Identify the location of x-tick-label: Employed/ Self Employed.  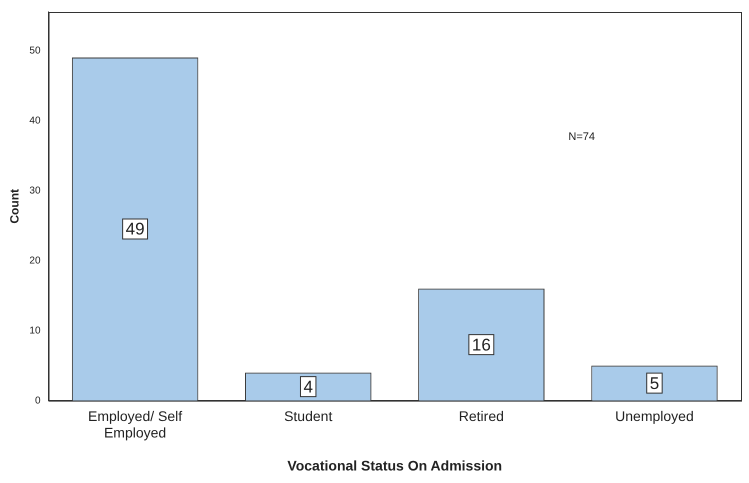
(135, 424).